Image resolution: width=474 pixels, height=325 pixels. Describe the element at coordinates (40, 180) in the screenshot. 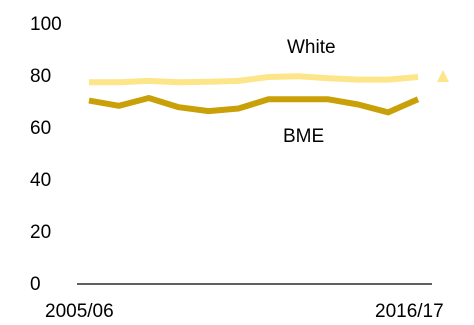

I see `y-tick-label-40: 40` at that location.